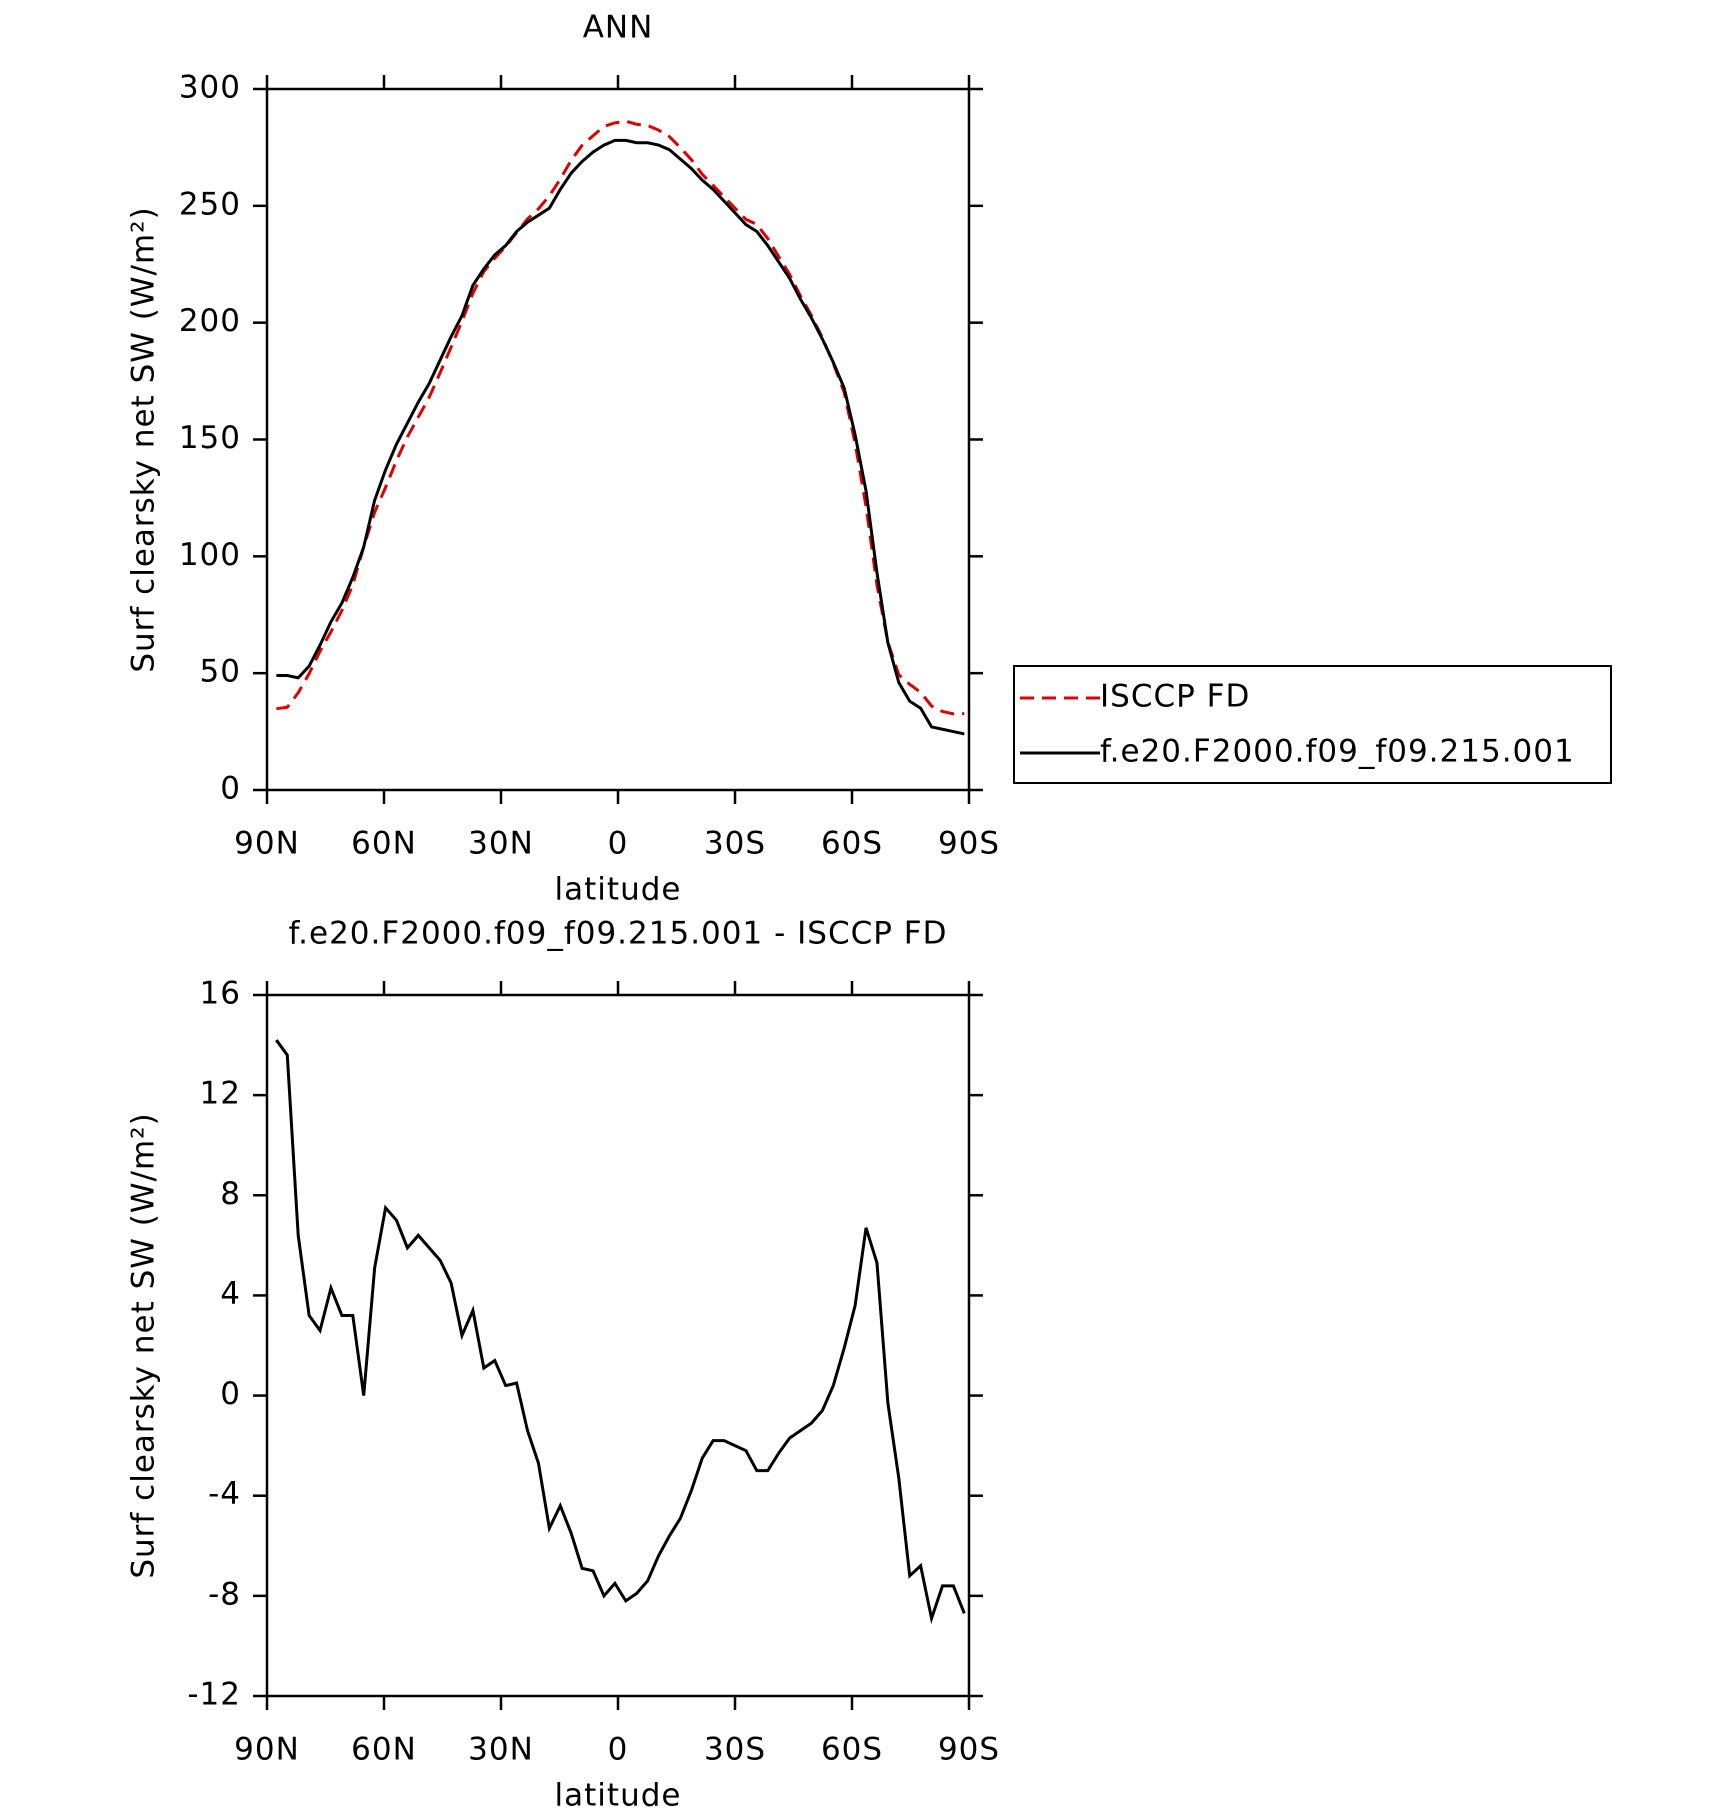 The width and height of the screenshot is (1710, 1816). Describe the element at coordinates (210, 204) in the screenshot. I see `y-tick-label: 250` at that location.